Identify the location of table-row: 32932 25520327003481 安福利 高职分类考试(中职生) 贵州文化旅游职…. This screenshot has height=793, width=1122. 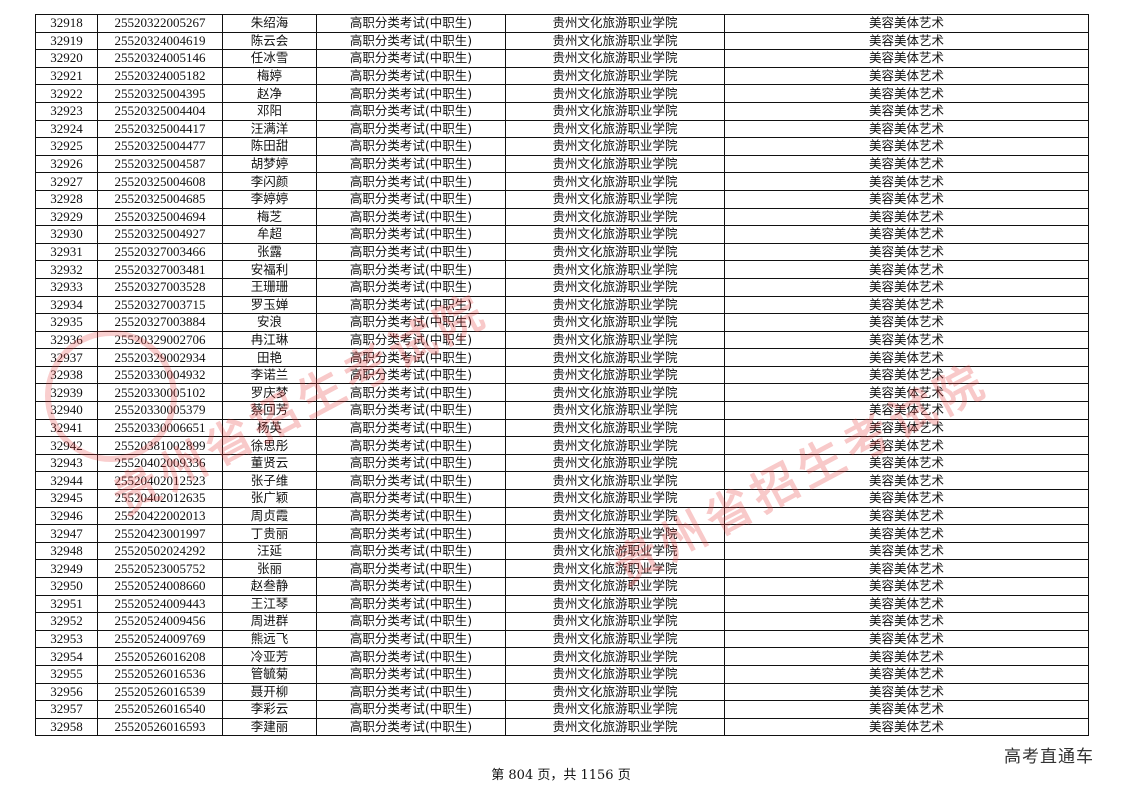
(562, 269).